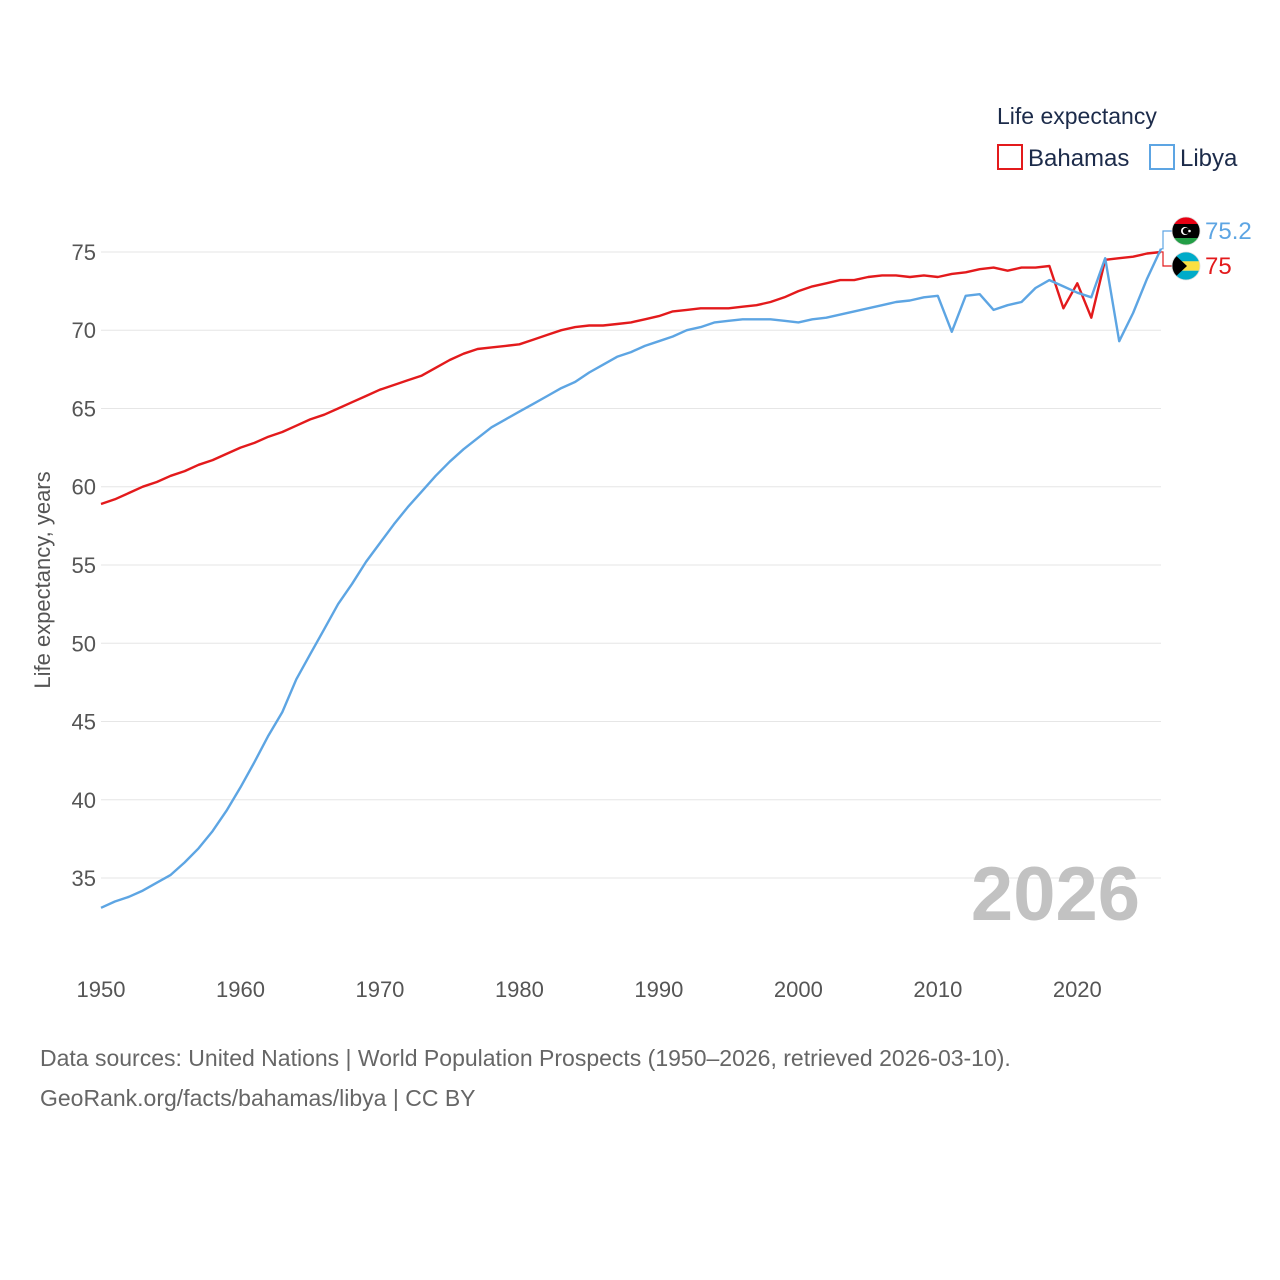 The image size is (1280, 1280). What do you see at coordinates (1162, 157) in the screenshot?
I see `legend-swatch-libya` at bounding box center [1162, 157].